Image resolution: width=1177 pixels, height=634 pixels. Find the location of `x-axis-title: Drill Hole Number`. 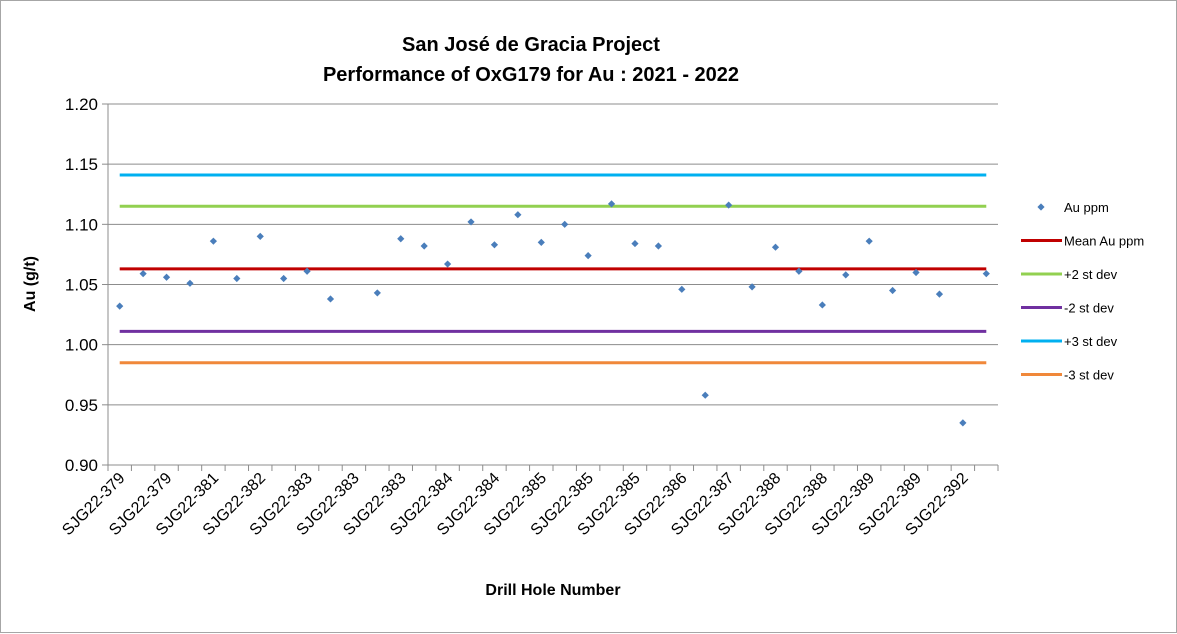

x-axis-title: Drill Hole Number is located at coordinates (552, 590).